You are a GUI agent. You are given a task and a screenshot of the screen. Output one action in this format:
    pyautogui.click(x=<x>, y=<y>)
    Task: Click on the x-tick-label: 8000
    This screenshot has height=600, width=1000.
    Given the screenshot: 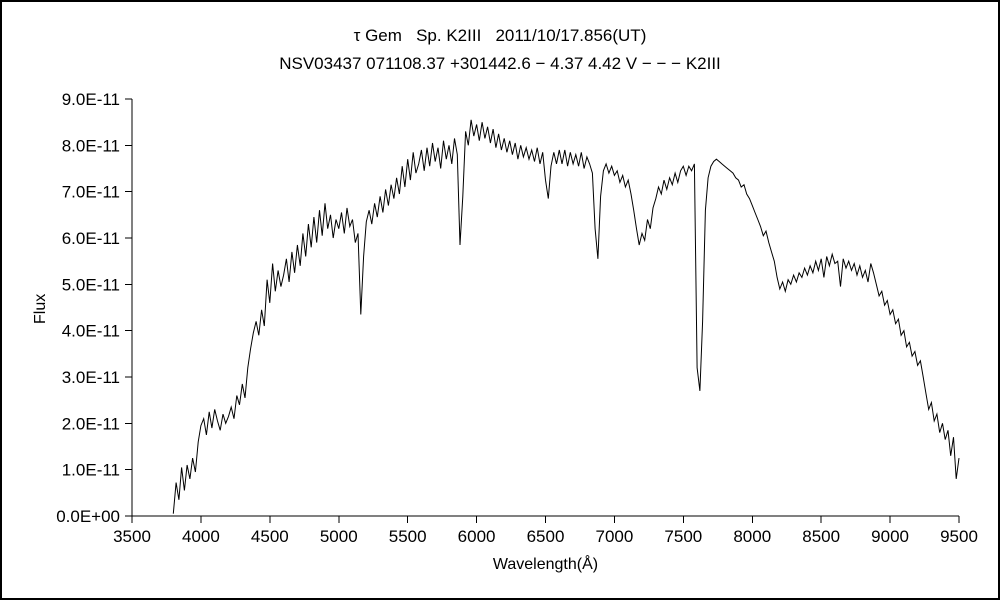 What is the action you would take?
    pyautogui.click(x=752, y=536)
    